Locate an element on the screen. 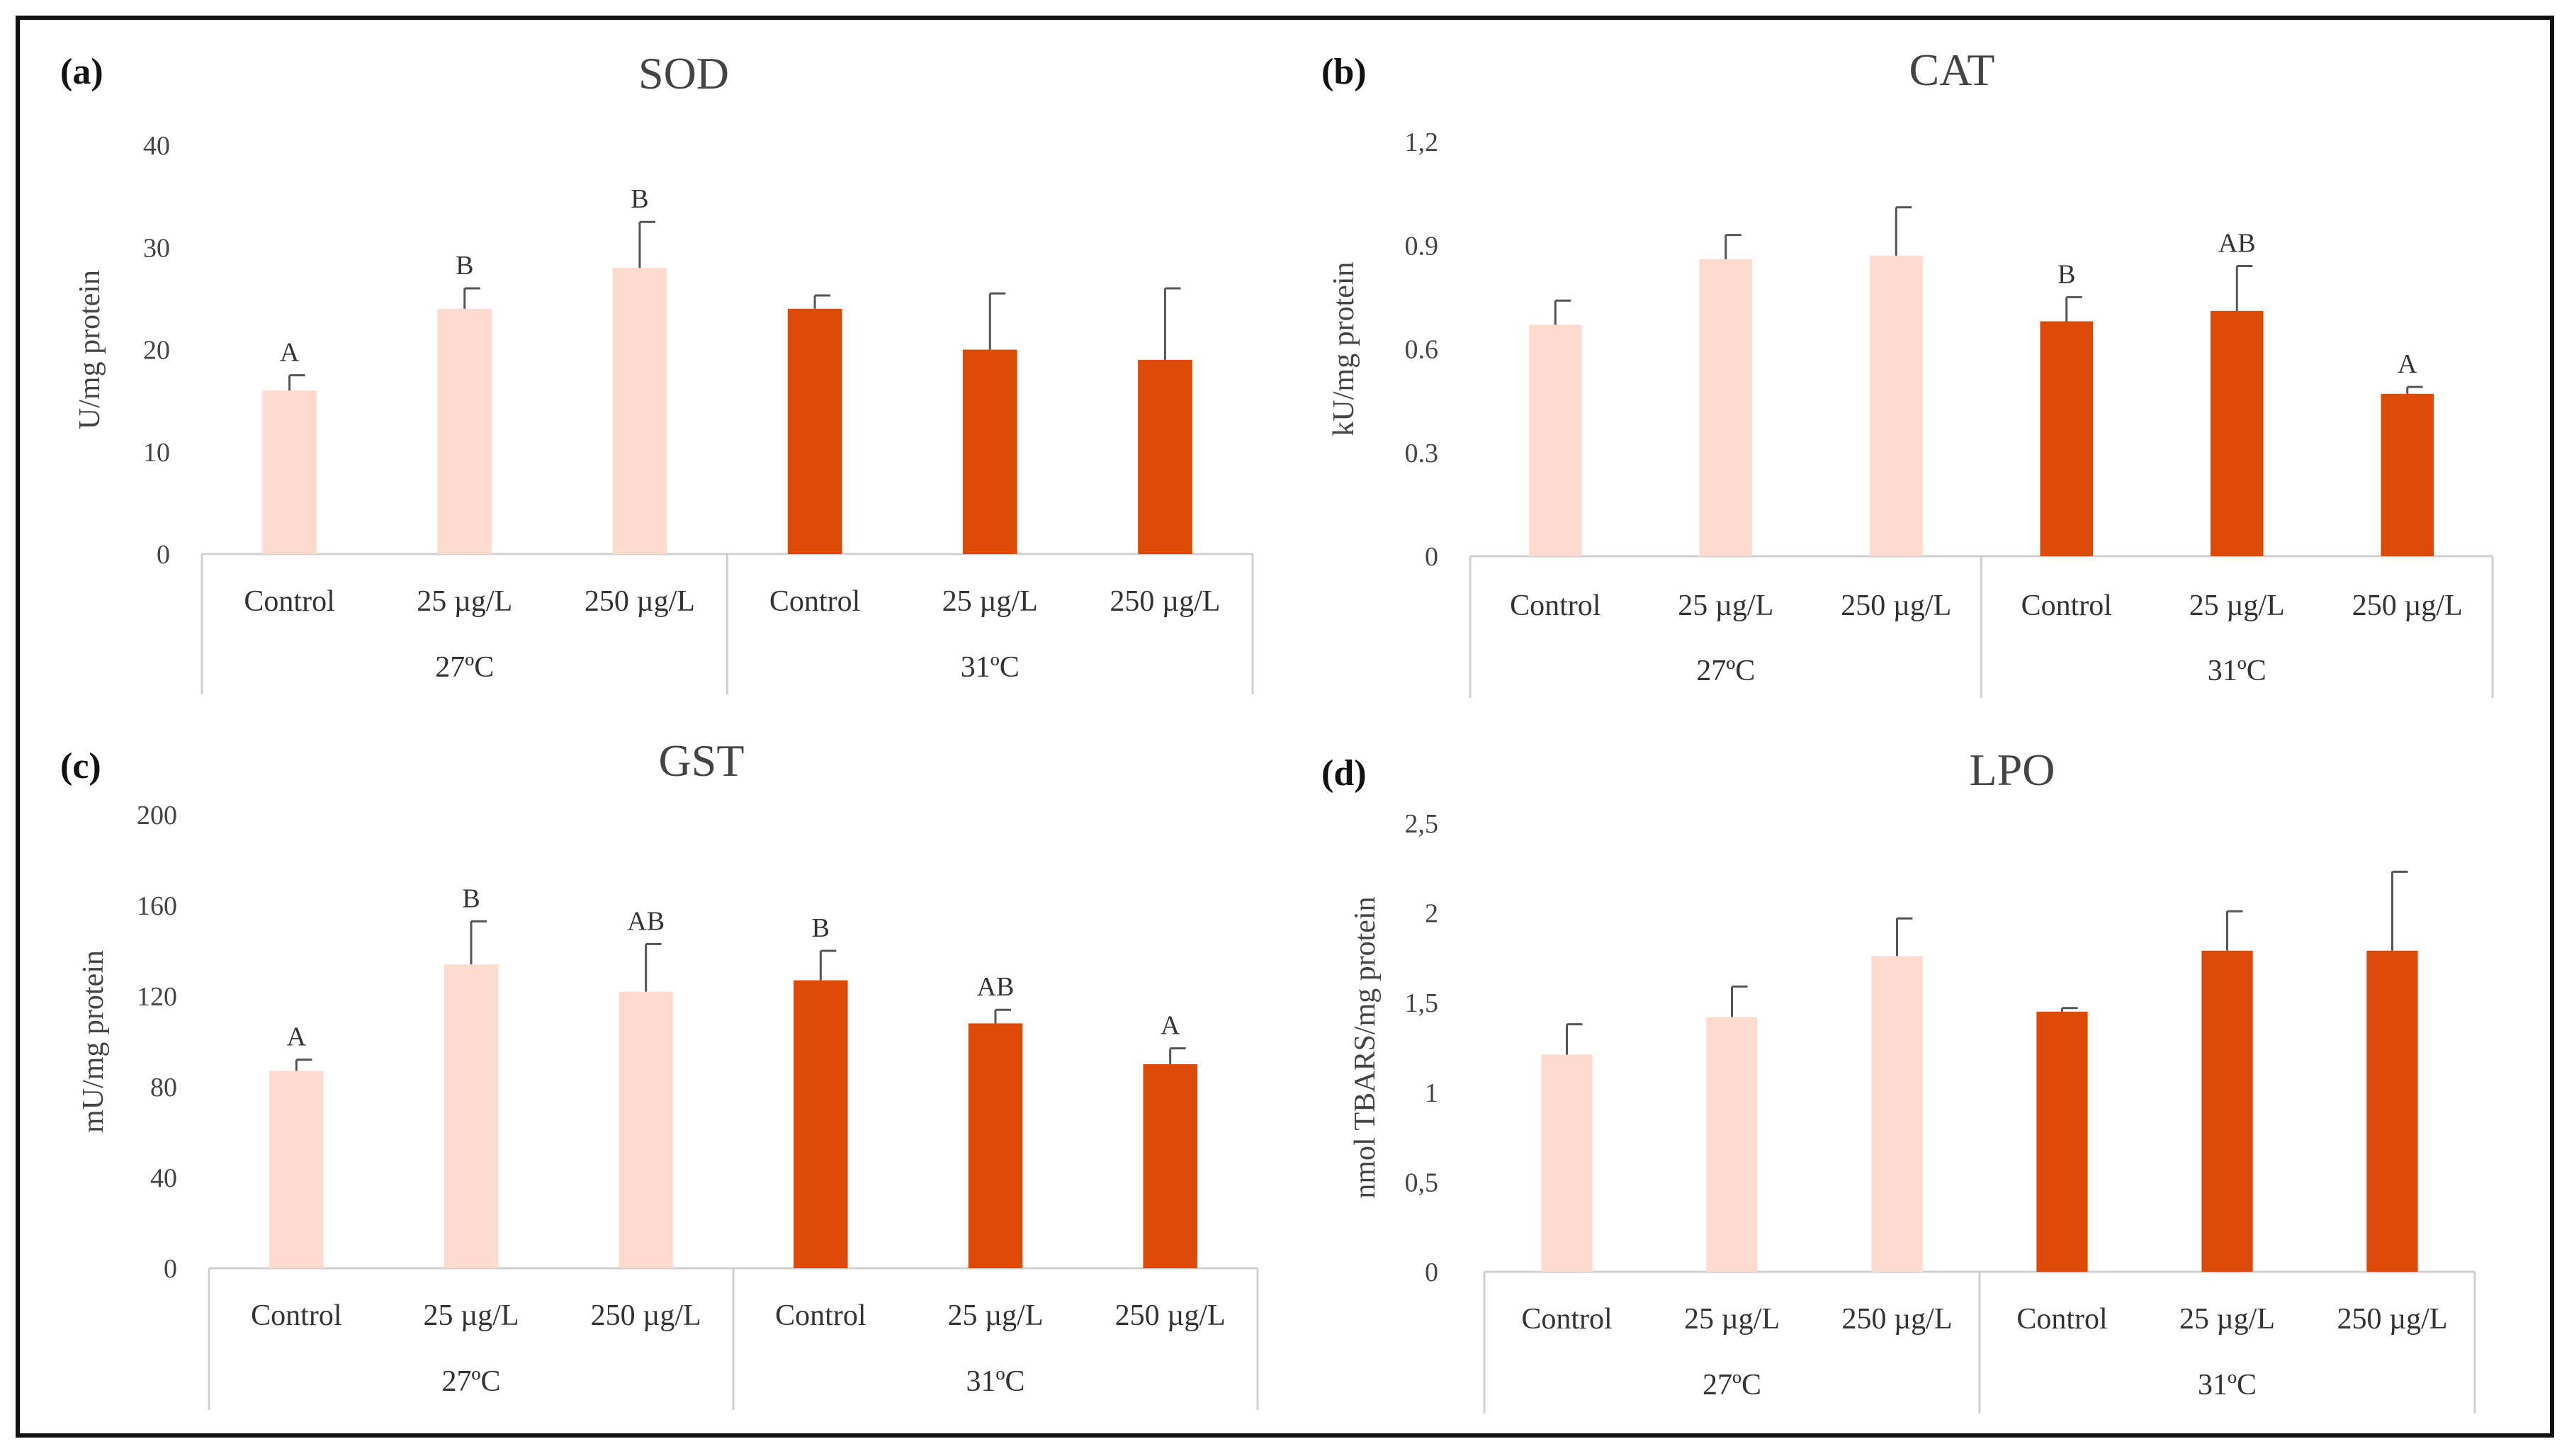 The height and width of the screenshot is (1456, 2574). panel-label: (b) is located at coordinates (1344, 72).